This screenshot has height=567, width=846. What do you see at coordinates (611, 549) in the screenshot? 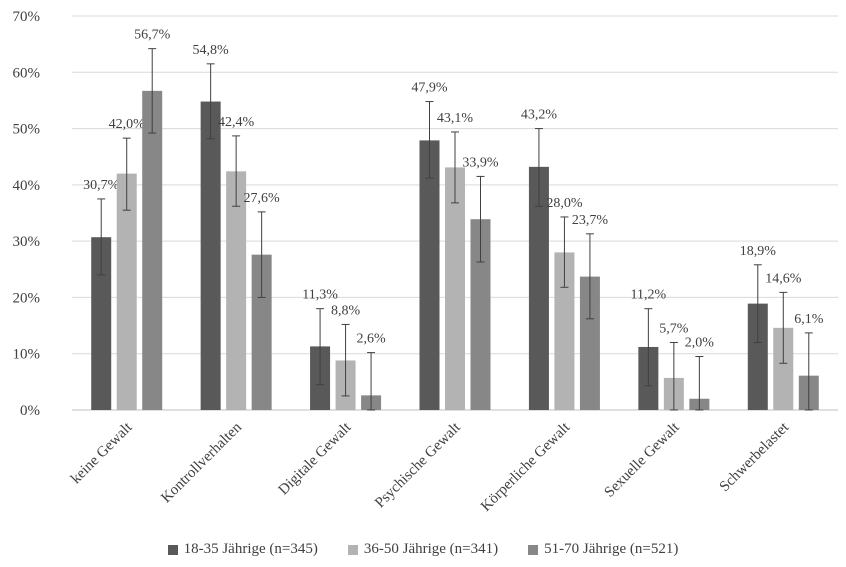
I see `legend-label-series-3: 51-70 Jährige (n=521)` at bounding box center [611, 549].